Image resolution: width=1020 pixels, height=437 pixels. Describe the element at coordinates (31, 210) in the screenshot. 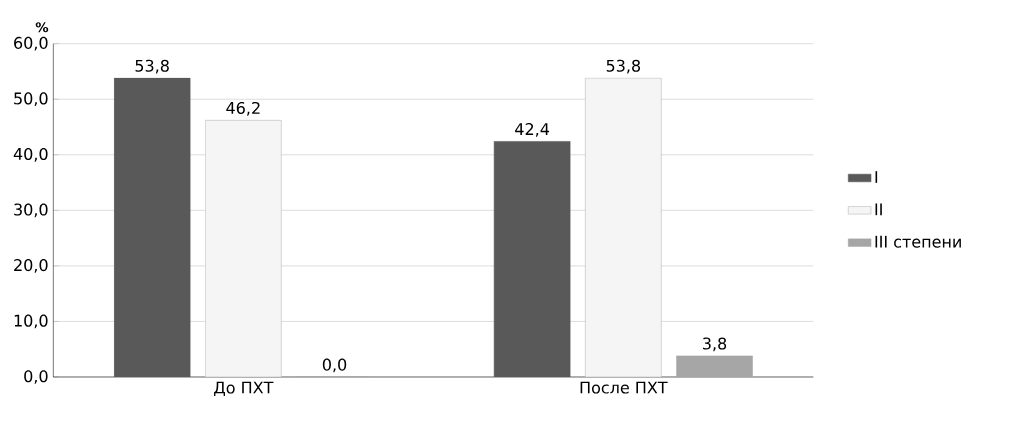

I see `y-tick-label: 30,0` at that location.